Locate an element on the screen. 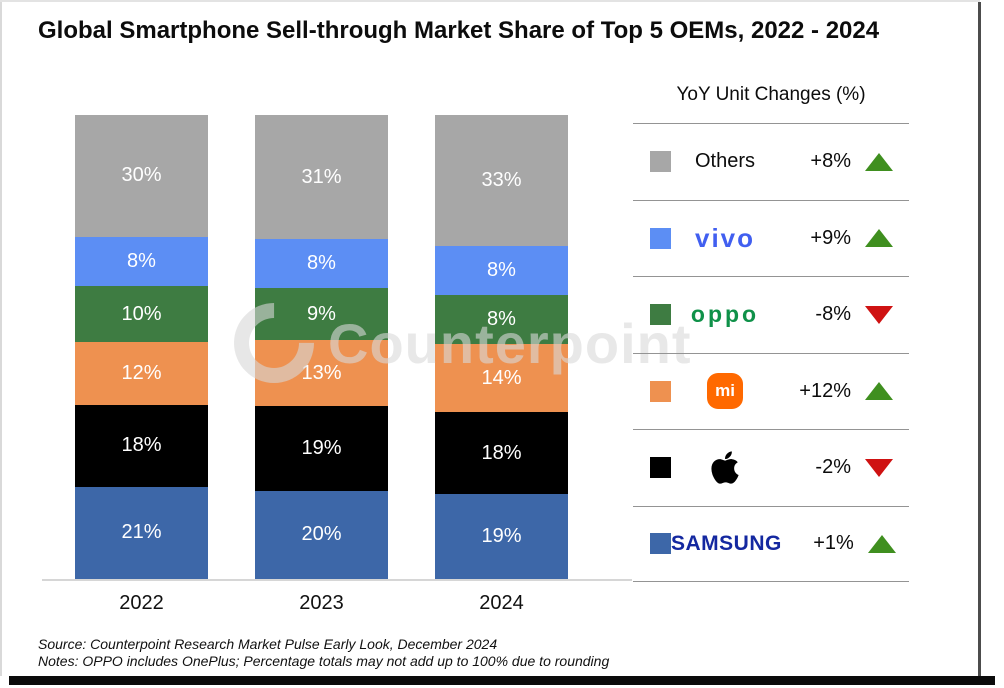 This screenshot has width=1004, height=688. mi-logo-text: mi is located at coordinates (725, 391).